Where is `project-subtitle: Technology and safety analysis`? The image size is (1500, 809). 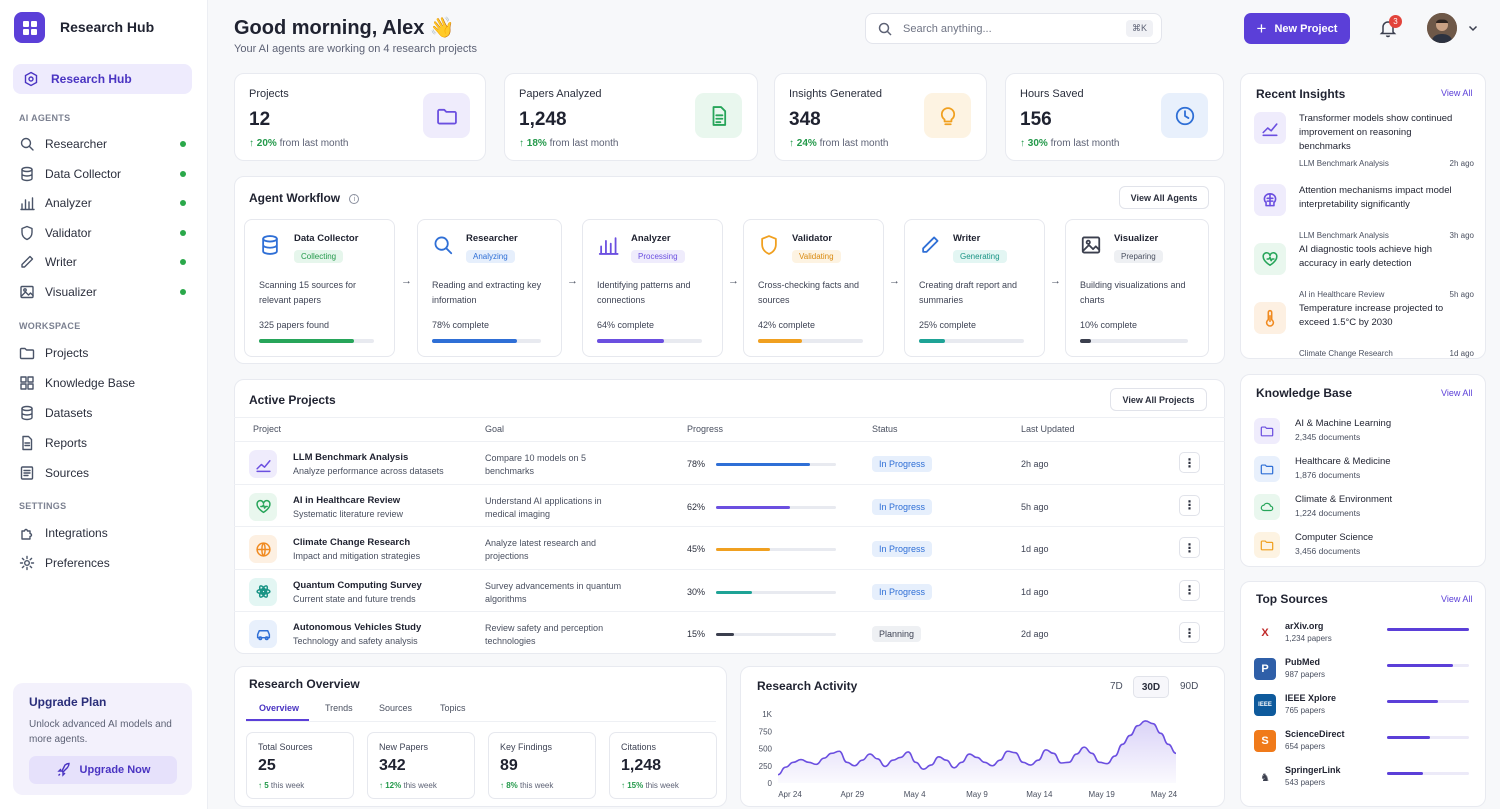
project-subtitle: Technology and safety analysis is located at coordinates (355, 641).